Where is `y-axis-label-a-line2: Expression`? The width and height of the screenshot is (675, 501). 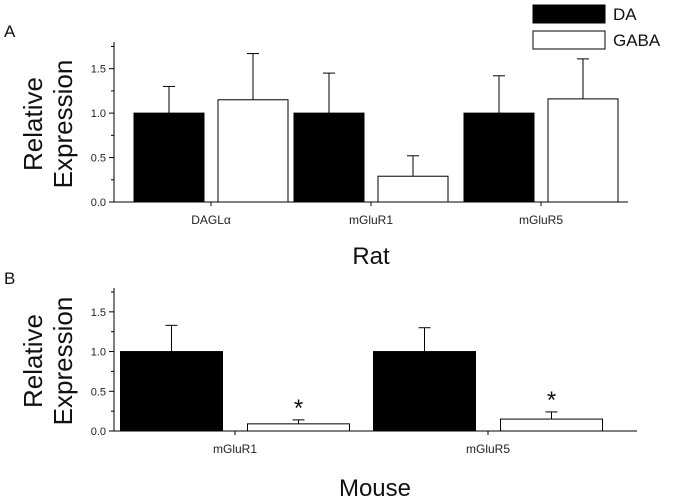 y-axis-label-a-line2: Expression is located at coordinates (63, 124).